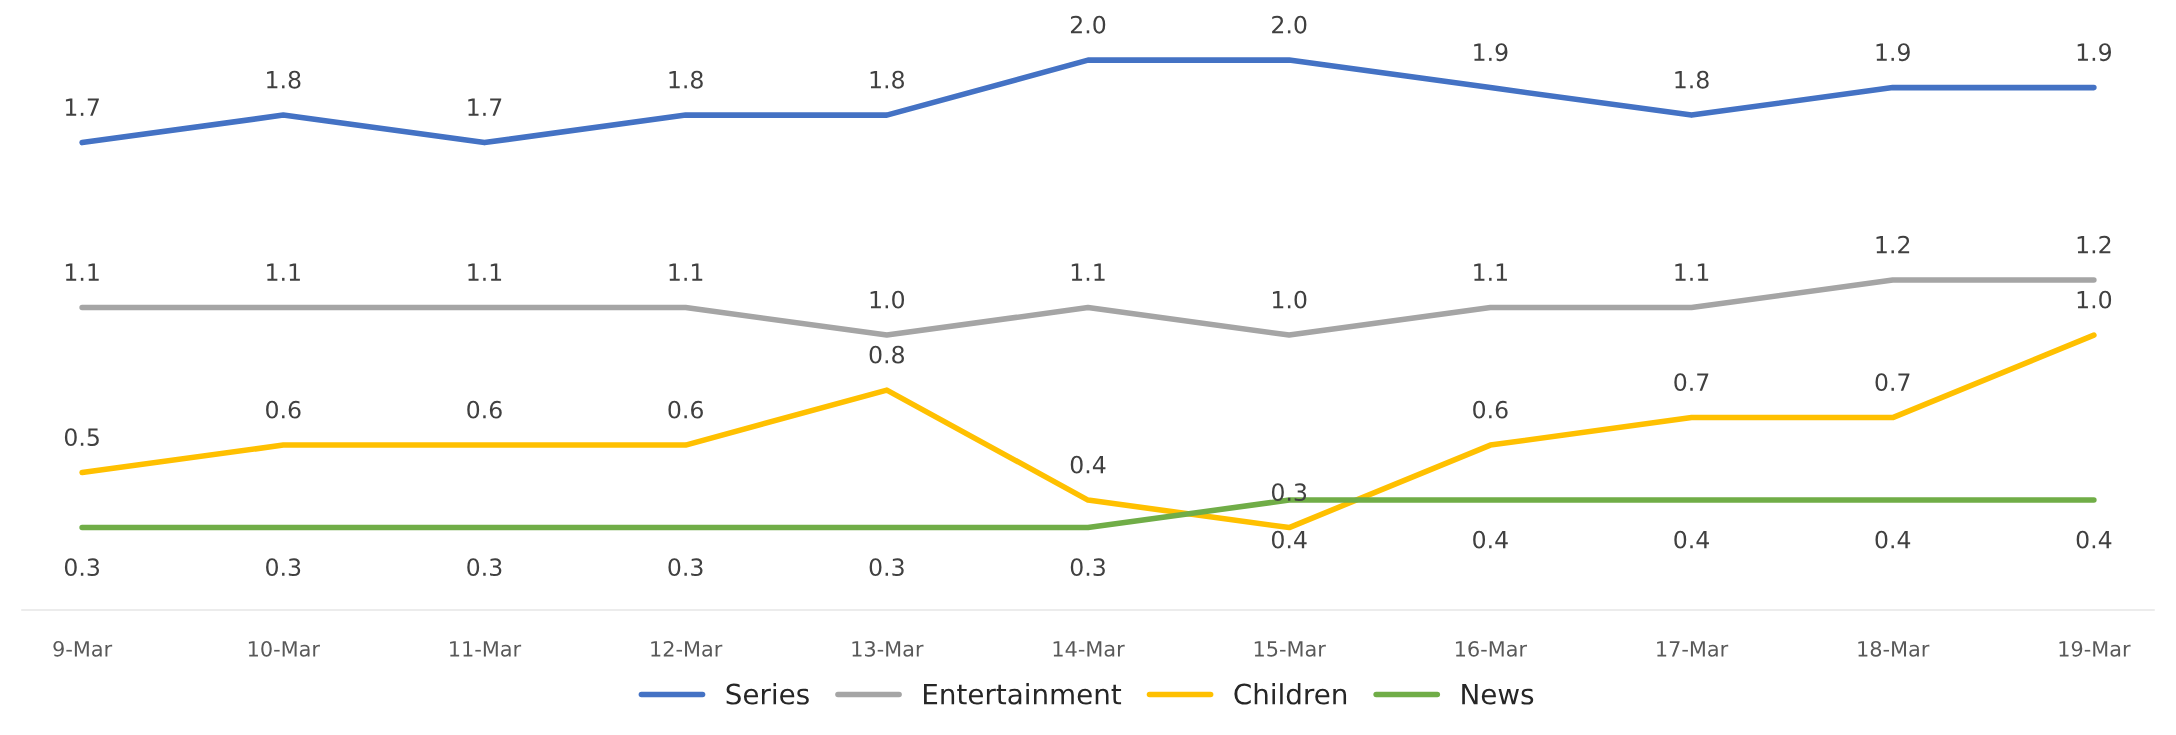 This screenshot has width=2176, height=735. What do you see at coordinates (1023, 694) in the screenshot?
I see `legend-label: Entertainment` at bounding box center [1023, 694].